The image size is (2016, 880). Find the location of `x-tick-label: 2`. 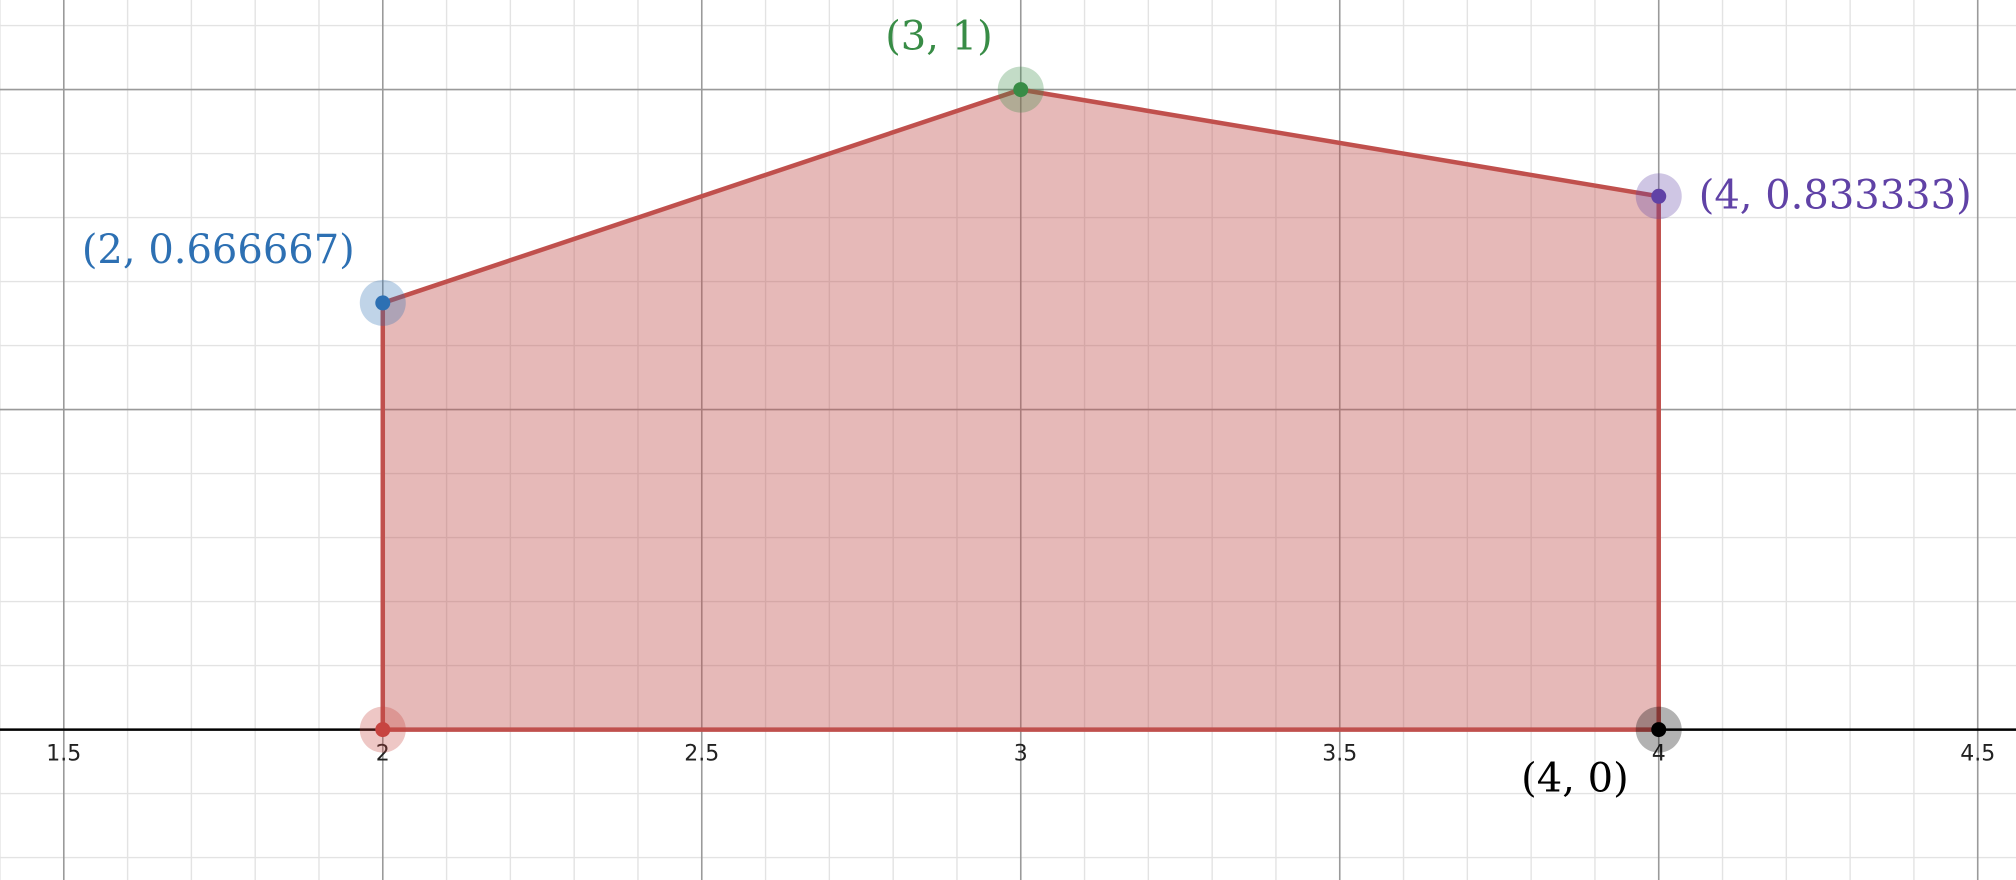

x-tick-label: 2 is located at coordinates (383, 754).